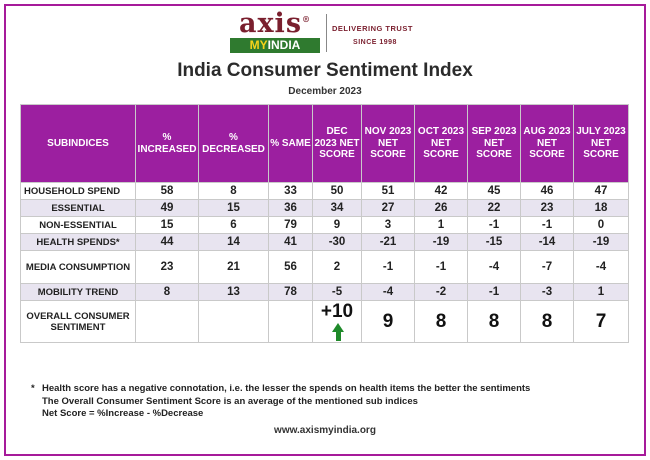  Describe the element at coordinates (601, 208) in the screenshot. I see `table-cell: 18` at that location.